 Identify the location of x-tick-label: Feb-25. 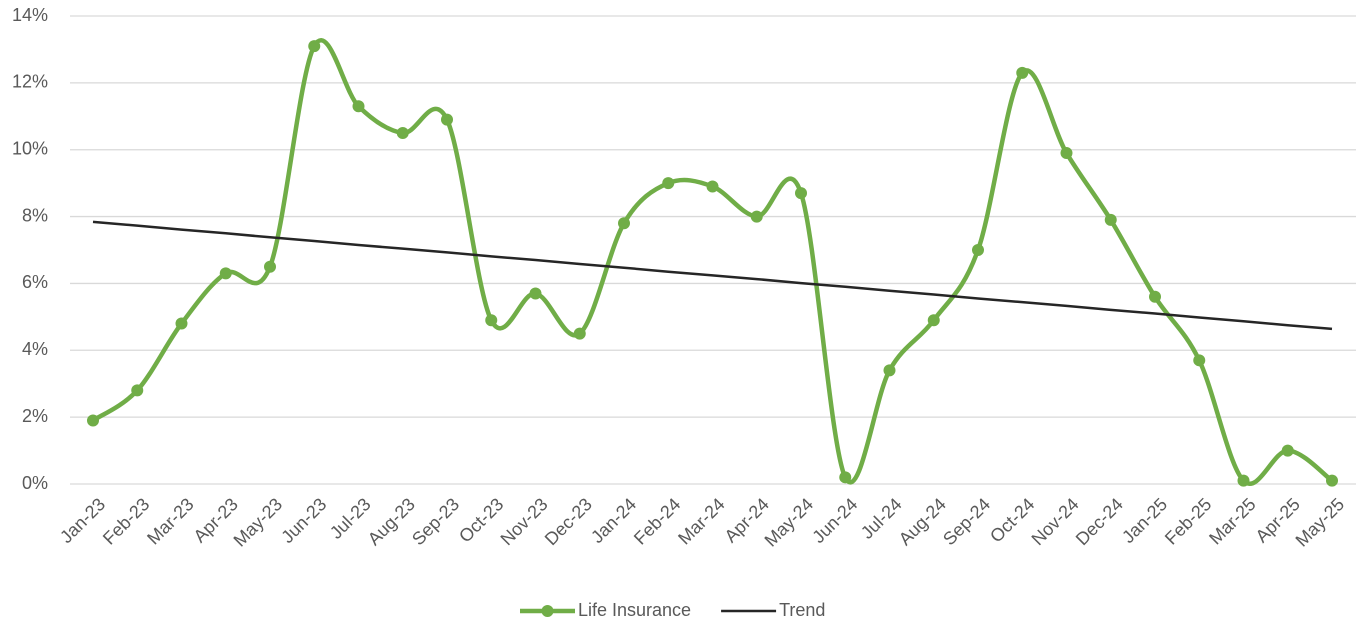
(1188, 521).